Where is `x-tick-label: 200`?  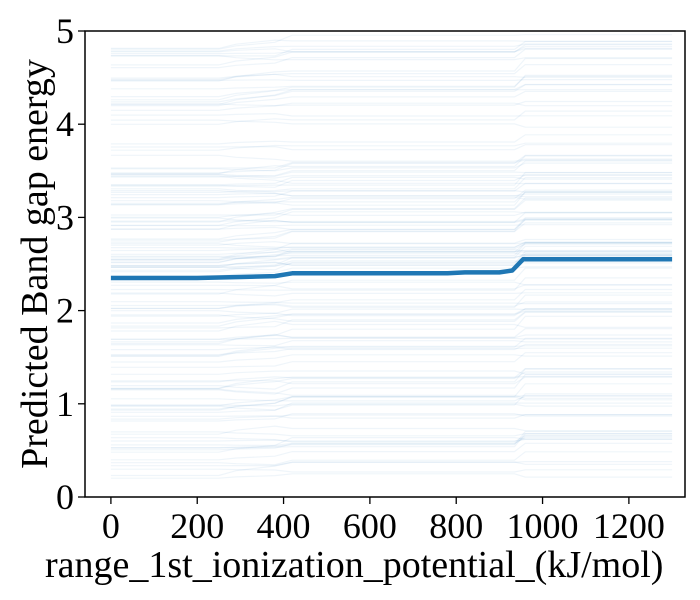
x-tick-label: 200 is located at coordinates (197, 526).